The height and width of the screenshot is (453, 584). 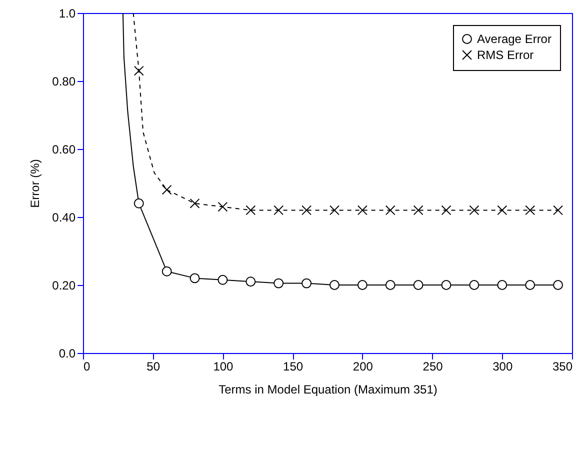 I want to click on y-tick-label: 0.20, so click(x=64, y=285).